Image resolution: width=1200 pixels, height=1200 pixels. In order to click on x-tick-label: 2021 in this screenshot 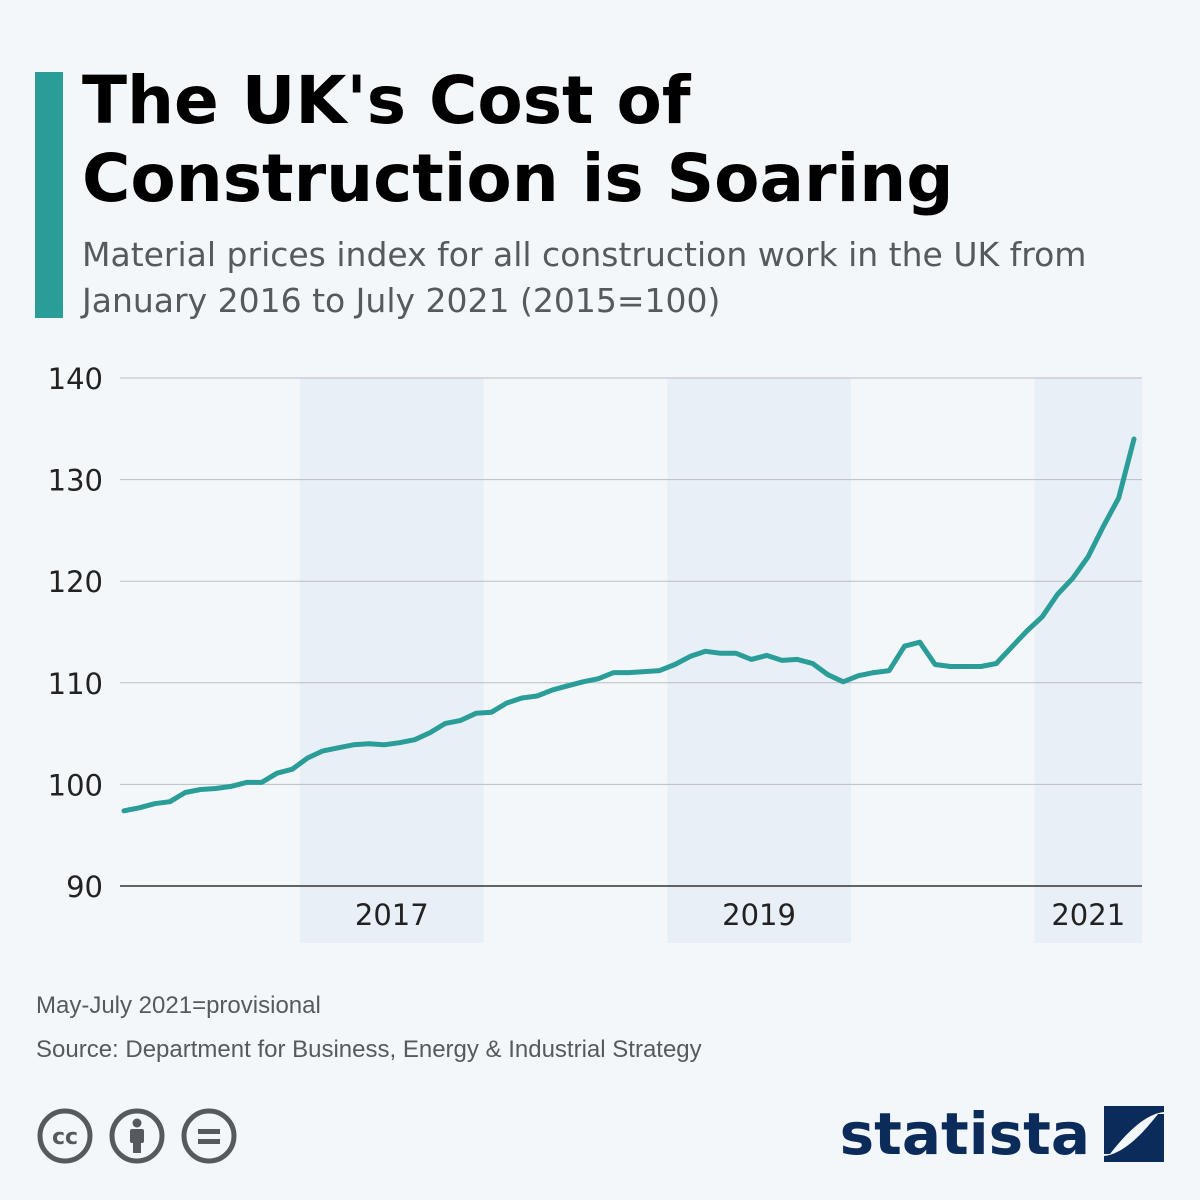, I will do `click(1088, 915)`.